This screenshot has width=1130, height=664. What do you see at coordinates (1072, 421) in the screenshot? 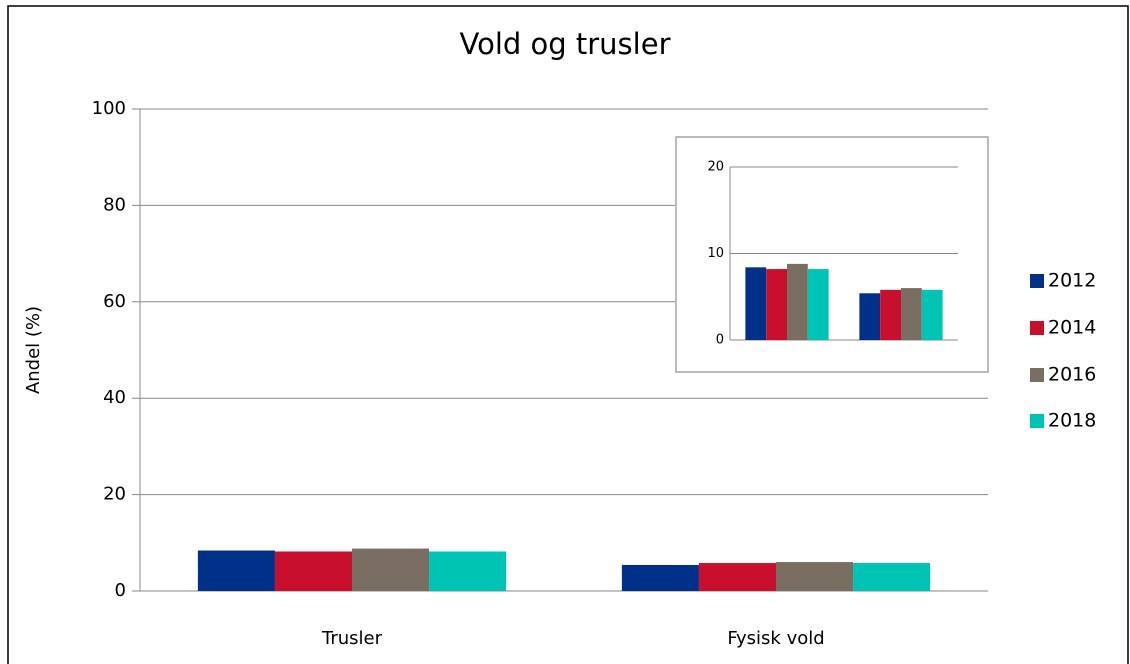
I see `legend-label: 2018` at bounding box center [1072, 421].